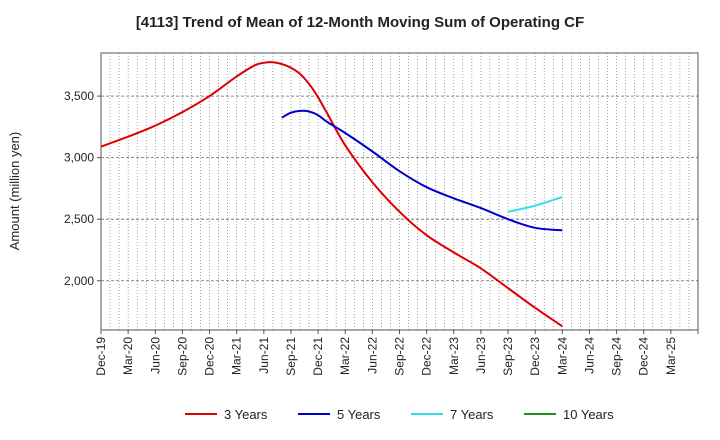 The height and width of the screenshot is (440, 720). Describe the element at coordinates (345, 356) in the screenshot. I see `x-tick-label: Mar-22` at that location.